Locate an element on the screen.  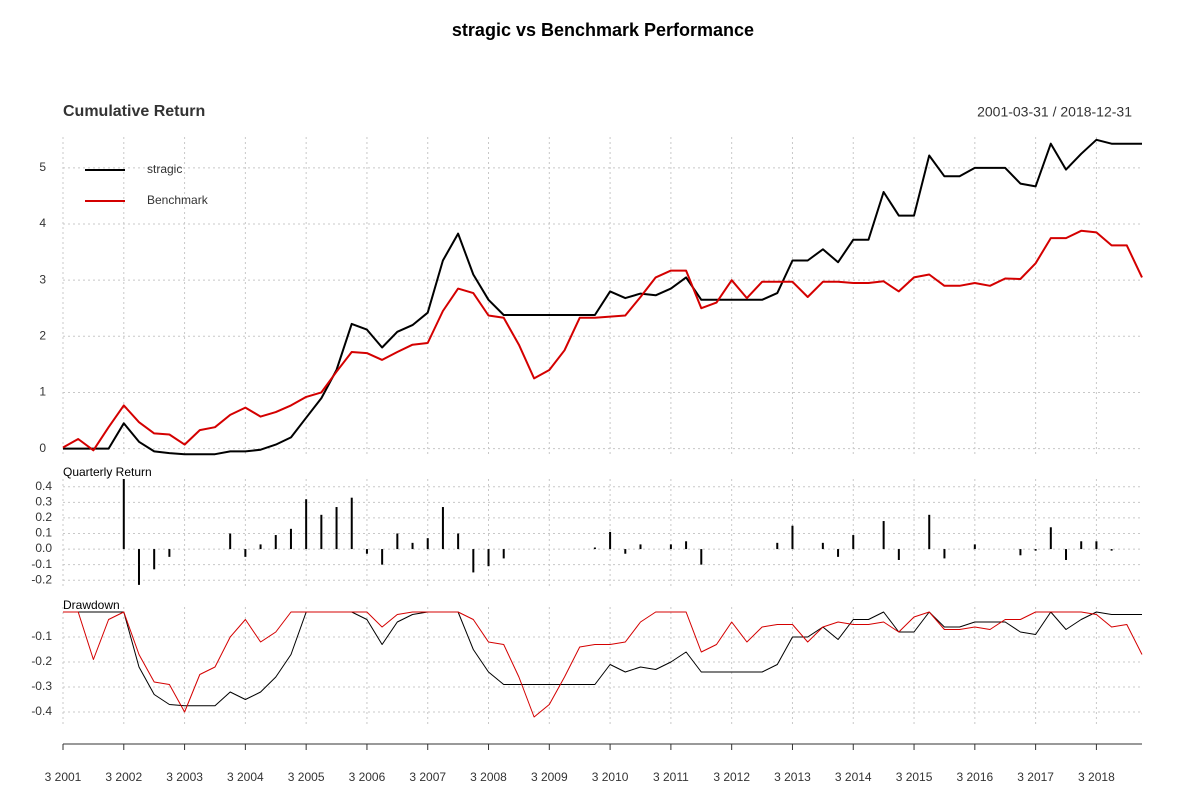
x-tick-label: 3 2012 is located at coordinates (731, 777).